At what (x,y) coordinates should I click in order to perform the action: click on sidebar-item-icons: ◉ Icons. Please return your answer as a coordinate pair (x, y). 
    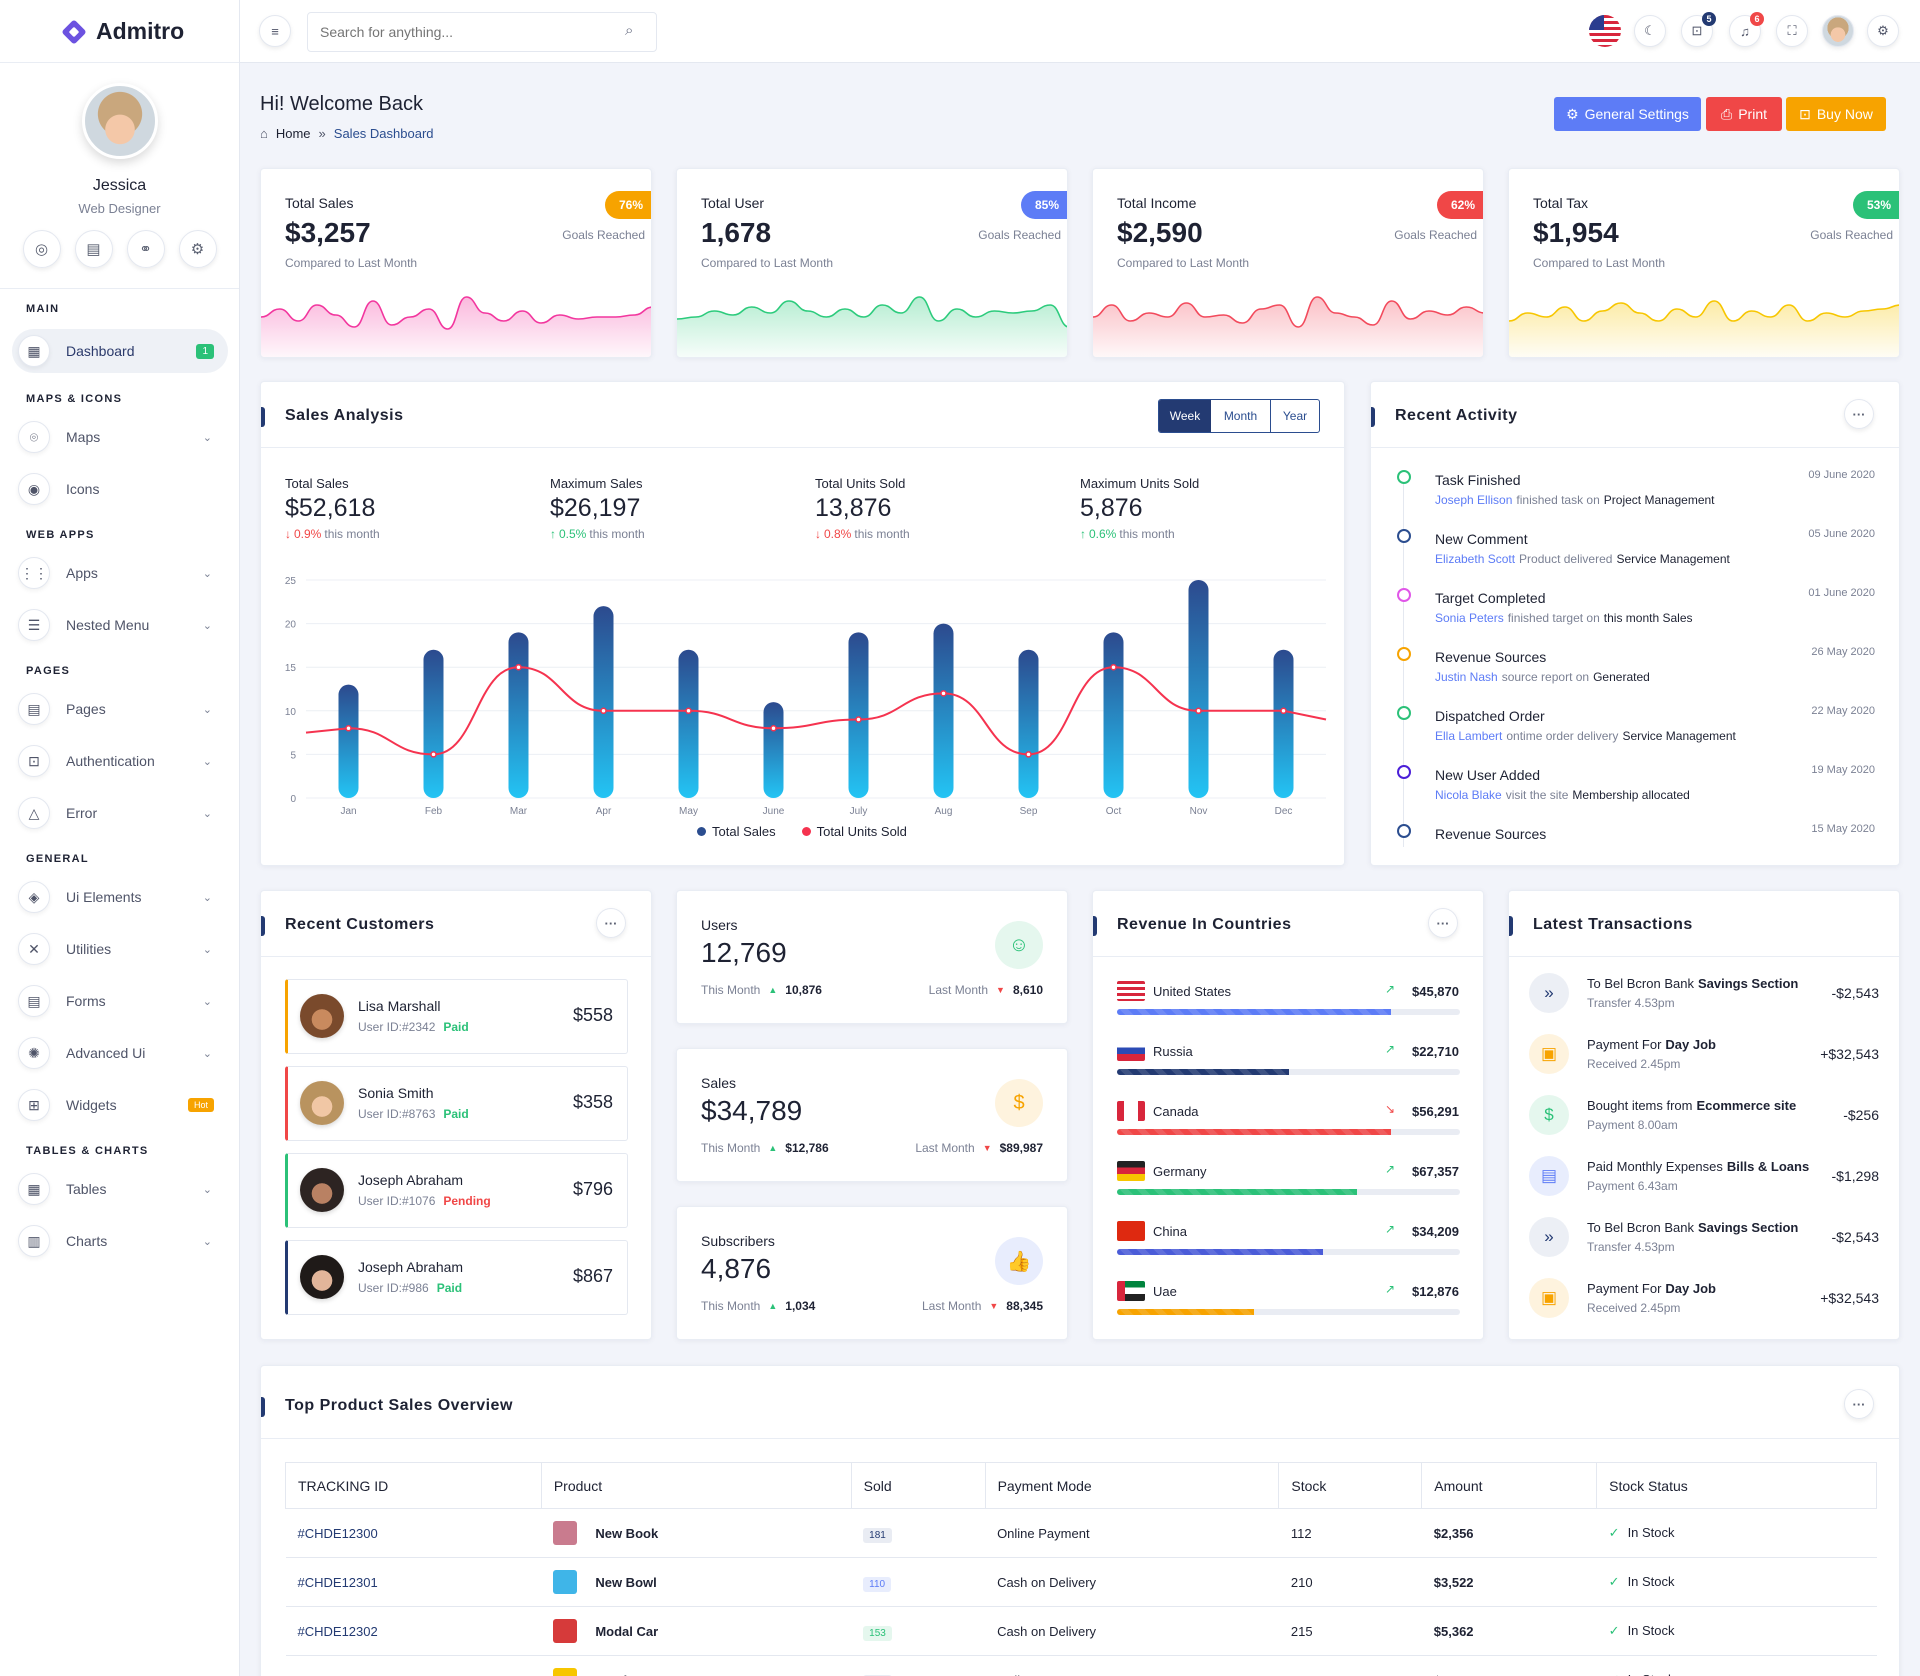
    Looking at the image, I should click on (120, 489).